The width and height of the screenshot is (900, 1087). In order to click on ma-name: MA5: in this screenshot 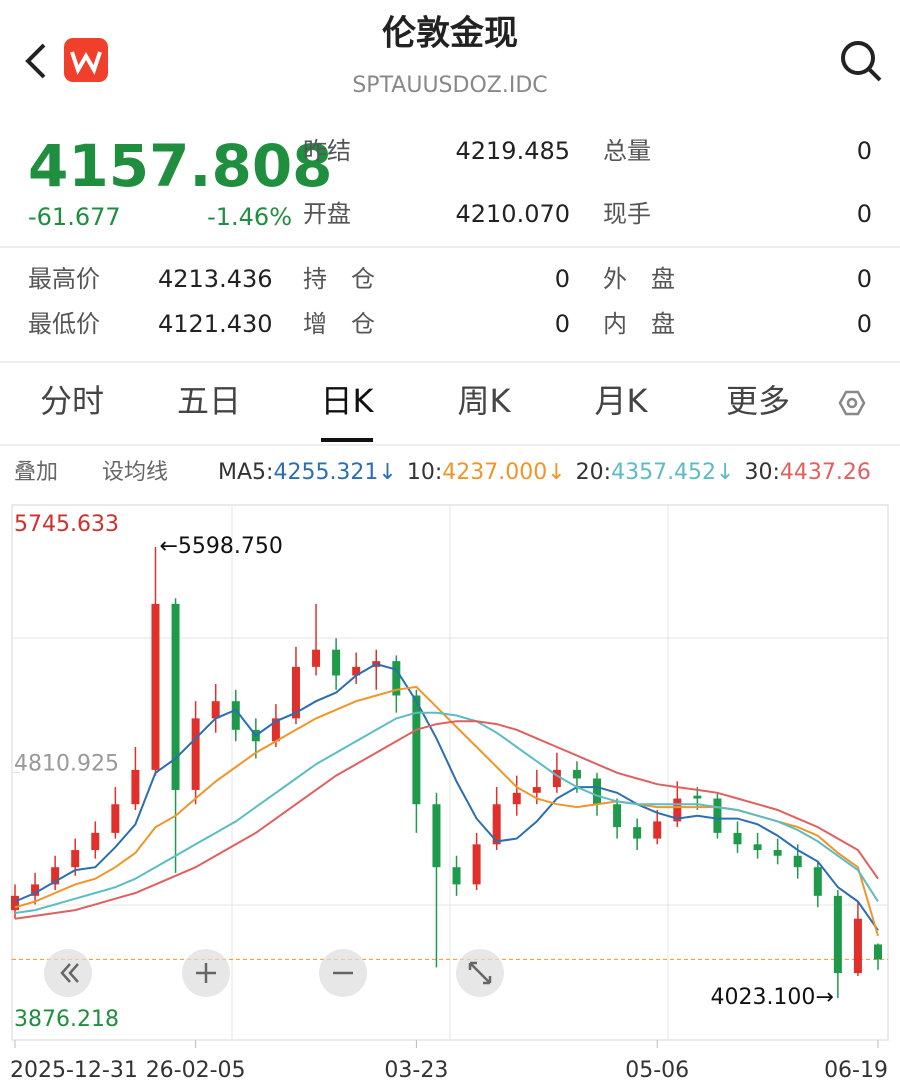, I will do `click(245, 472)`.